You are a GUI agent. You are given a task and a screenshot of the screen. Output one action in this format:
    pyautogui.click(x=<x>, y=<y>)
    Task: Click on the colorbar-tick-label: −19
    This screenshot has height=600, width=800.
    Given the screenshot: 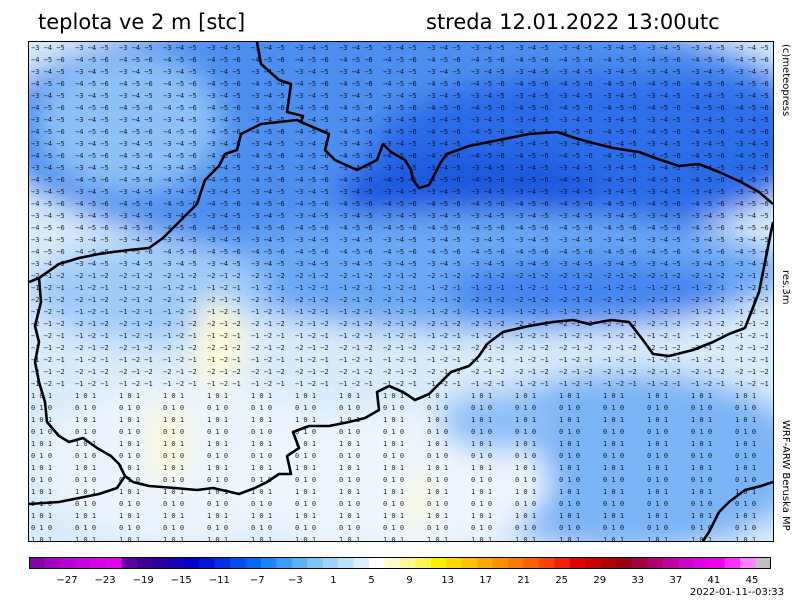 What is the action you would take?
    pyautogui.click(x=143, y=580)
    